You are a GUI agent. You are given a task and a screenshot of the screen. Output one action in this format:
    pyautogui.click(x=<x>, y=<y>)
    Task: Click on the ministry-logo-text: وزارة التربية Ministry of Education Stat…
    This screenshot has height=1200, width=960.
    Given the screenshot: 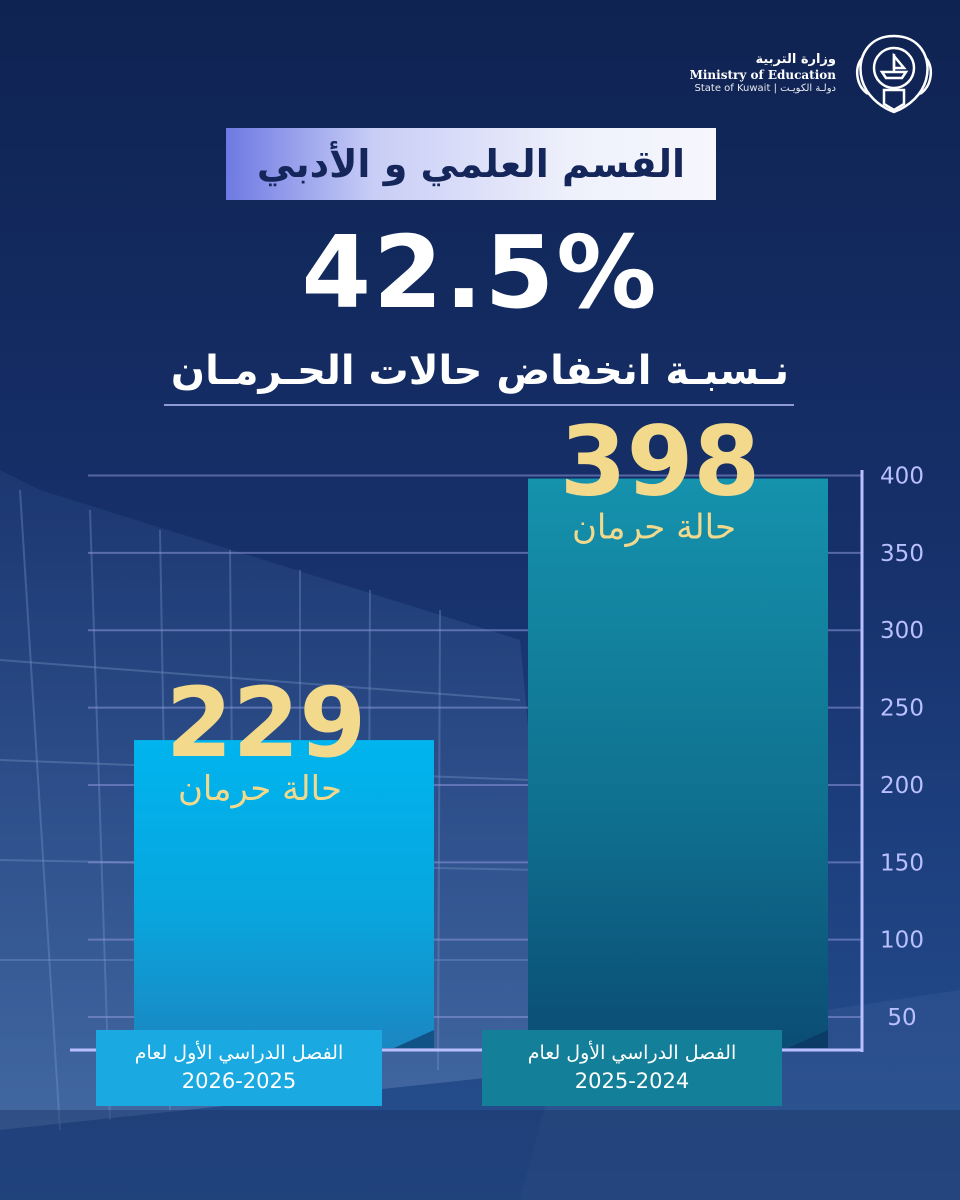 What is the action you would take?
    pyautogui.click(x=763, y=74)
    